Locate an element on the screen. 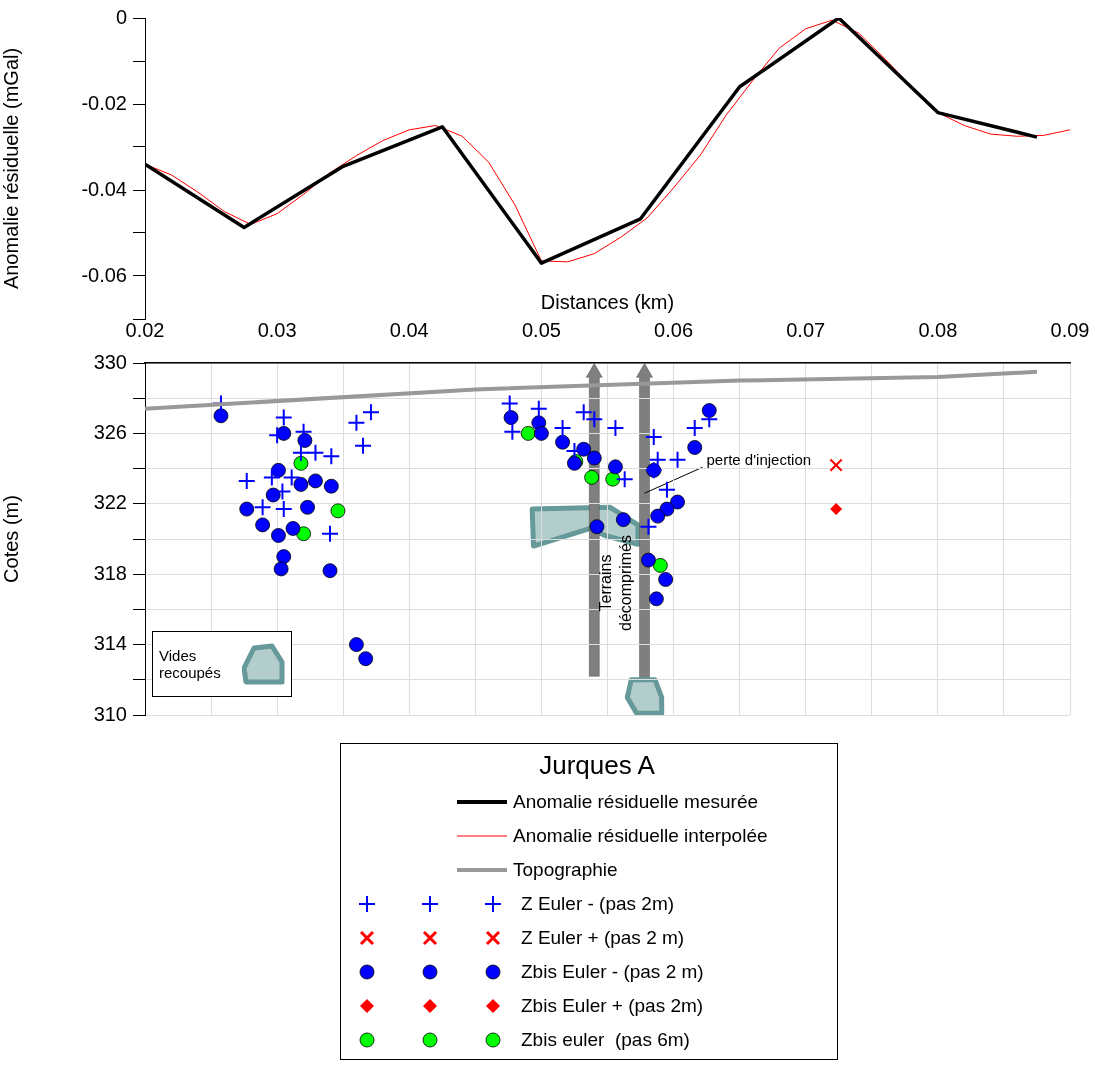 This screenshot has width=1095, height=1082. annotation: Terrains décomprimés is located at coordinates (616, 583).